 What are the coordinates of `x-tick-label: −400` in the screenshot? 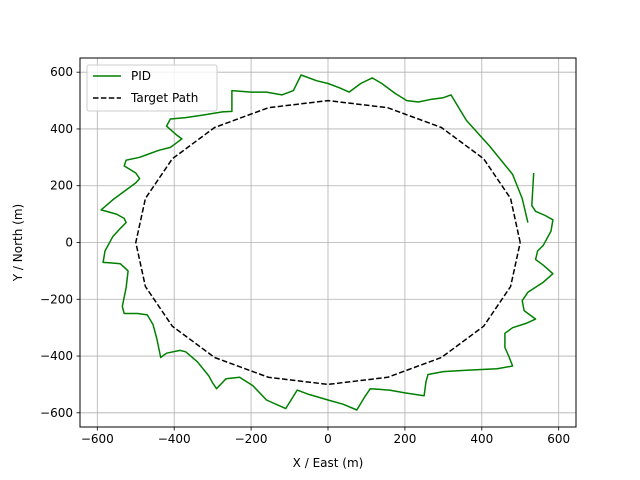 It's located at (174, 439).